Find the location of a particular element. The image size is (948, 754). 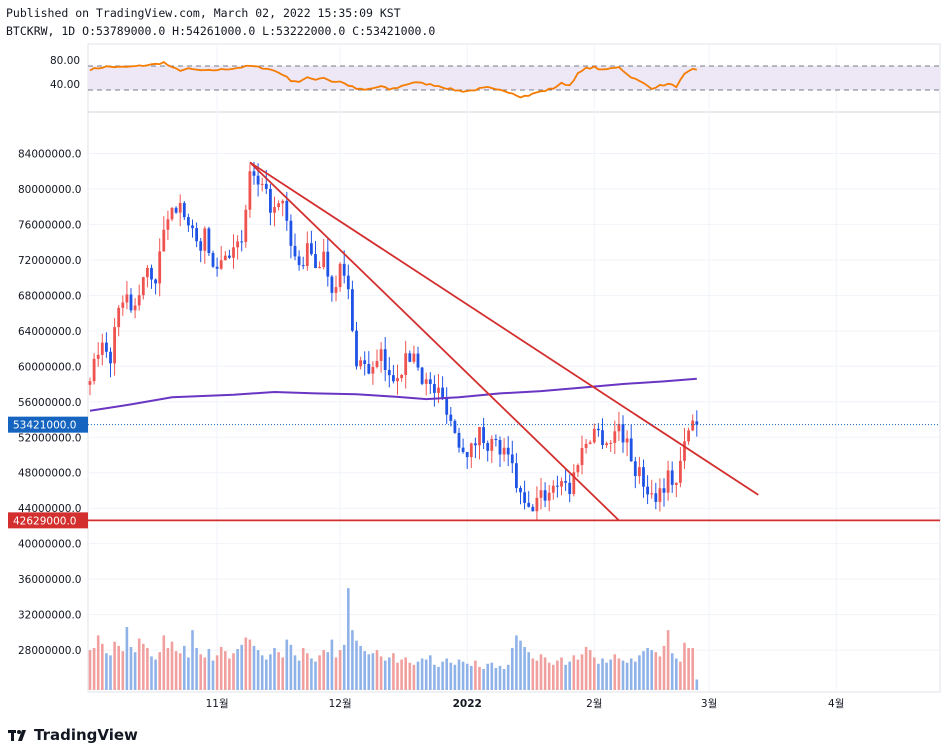

support-price-tag is located at coordinates (48, 520).